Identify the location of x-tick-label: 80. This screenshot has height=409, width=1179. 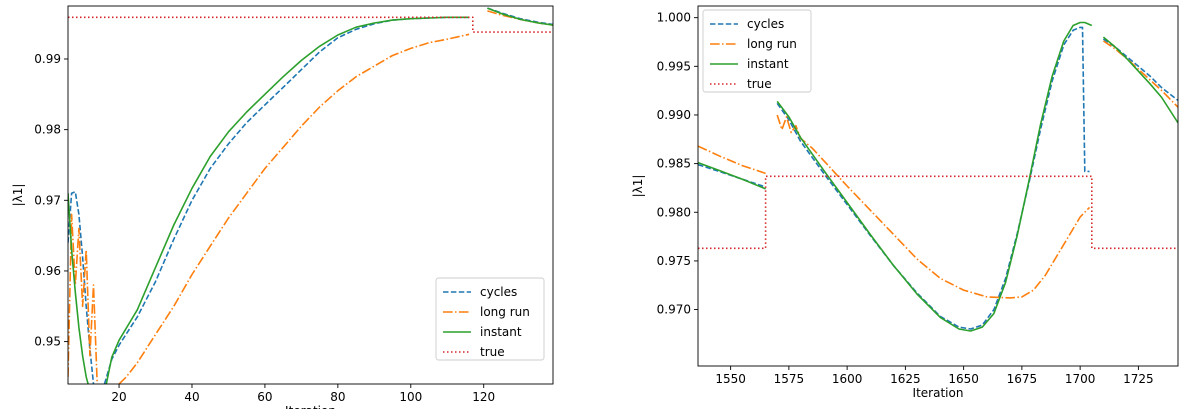
(337, 397).